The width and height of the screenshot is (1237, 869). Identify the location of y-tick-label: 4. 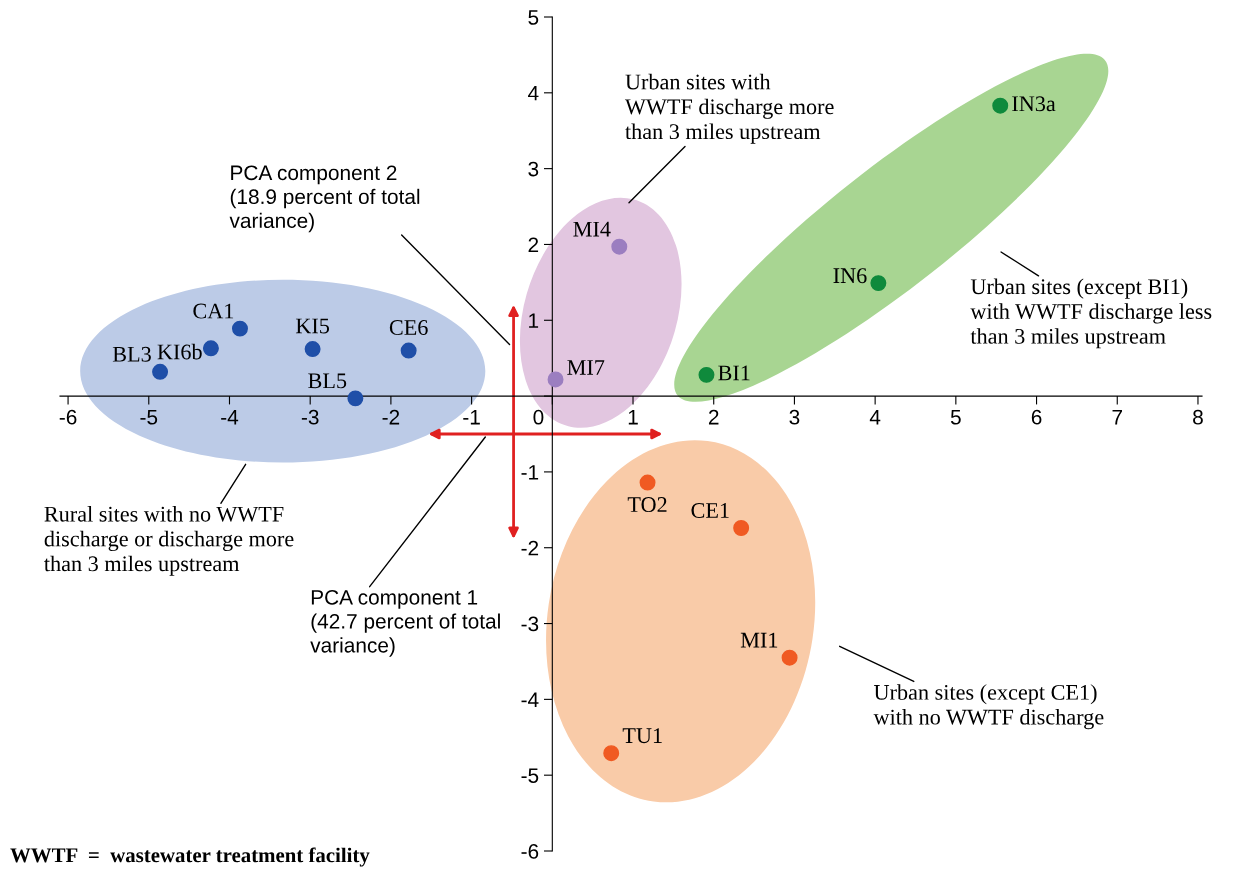
(533, 93).